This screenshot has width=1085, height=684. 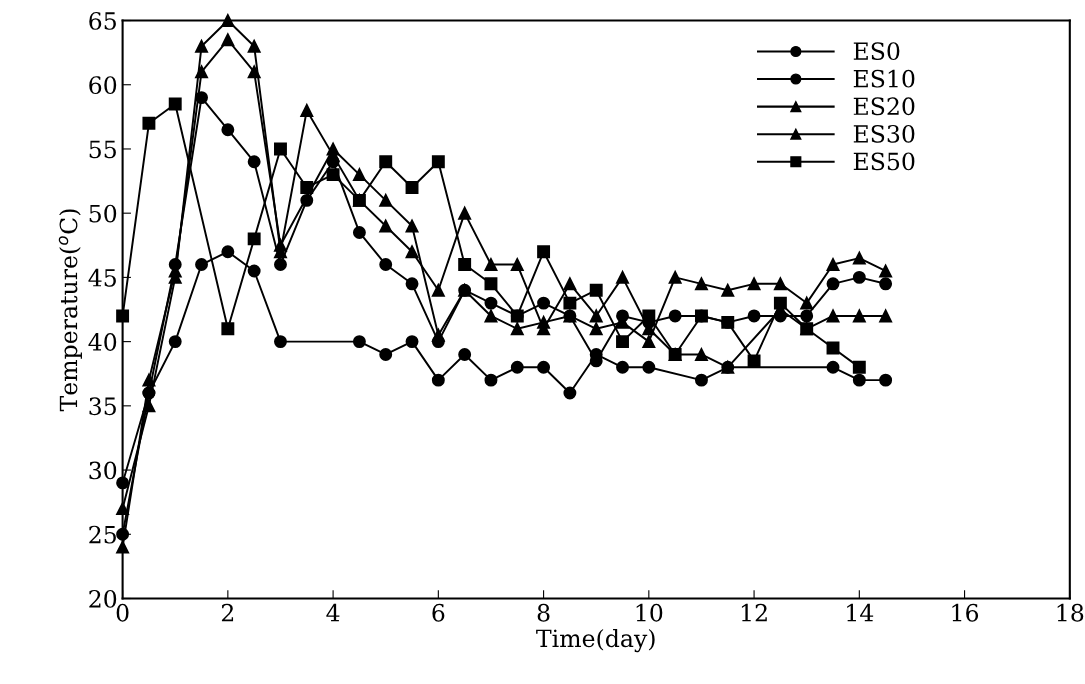 I want to click on legend-label: ES30, so click(x=884, y=133).